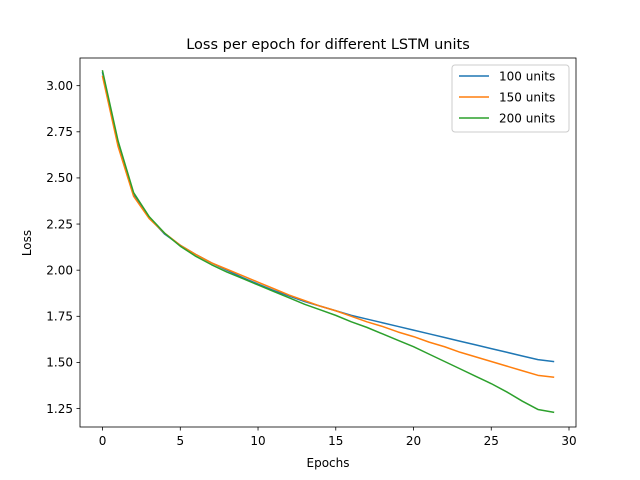 The height and width of the screenshot is (480, 640). I want to click on y-axis-ticks: 1.25 1.50 1.75 2.00 2.25 2.50 2.75 3.00, so click(63, 247).